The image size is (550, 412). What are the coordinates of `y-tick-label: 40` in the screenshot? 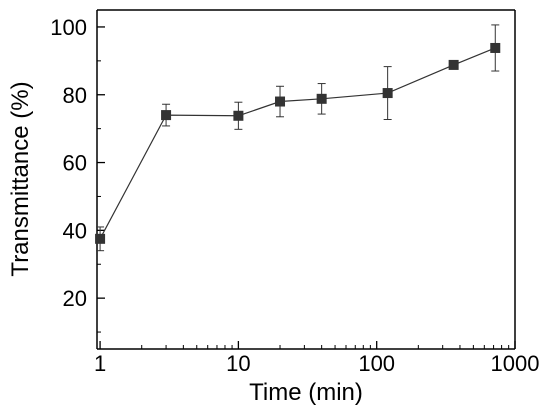 It's located at (75, 230).